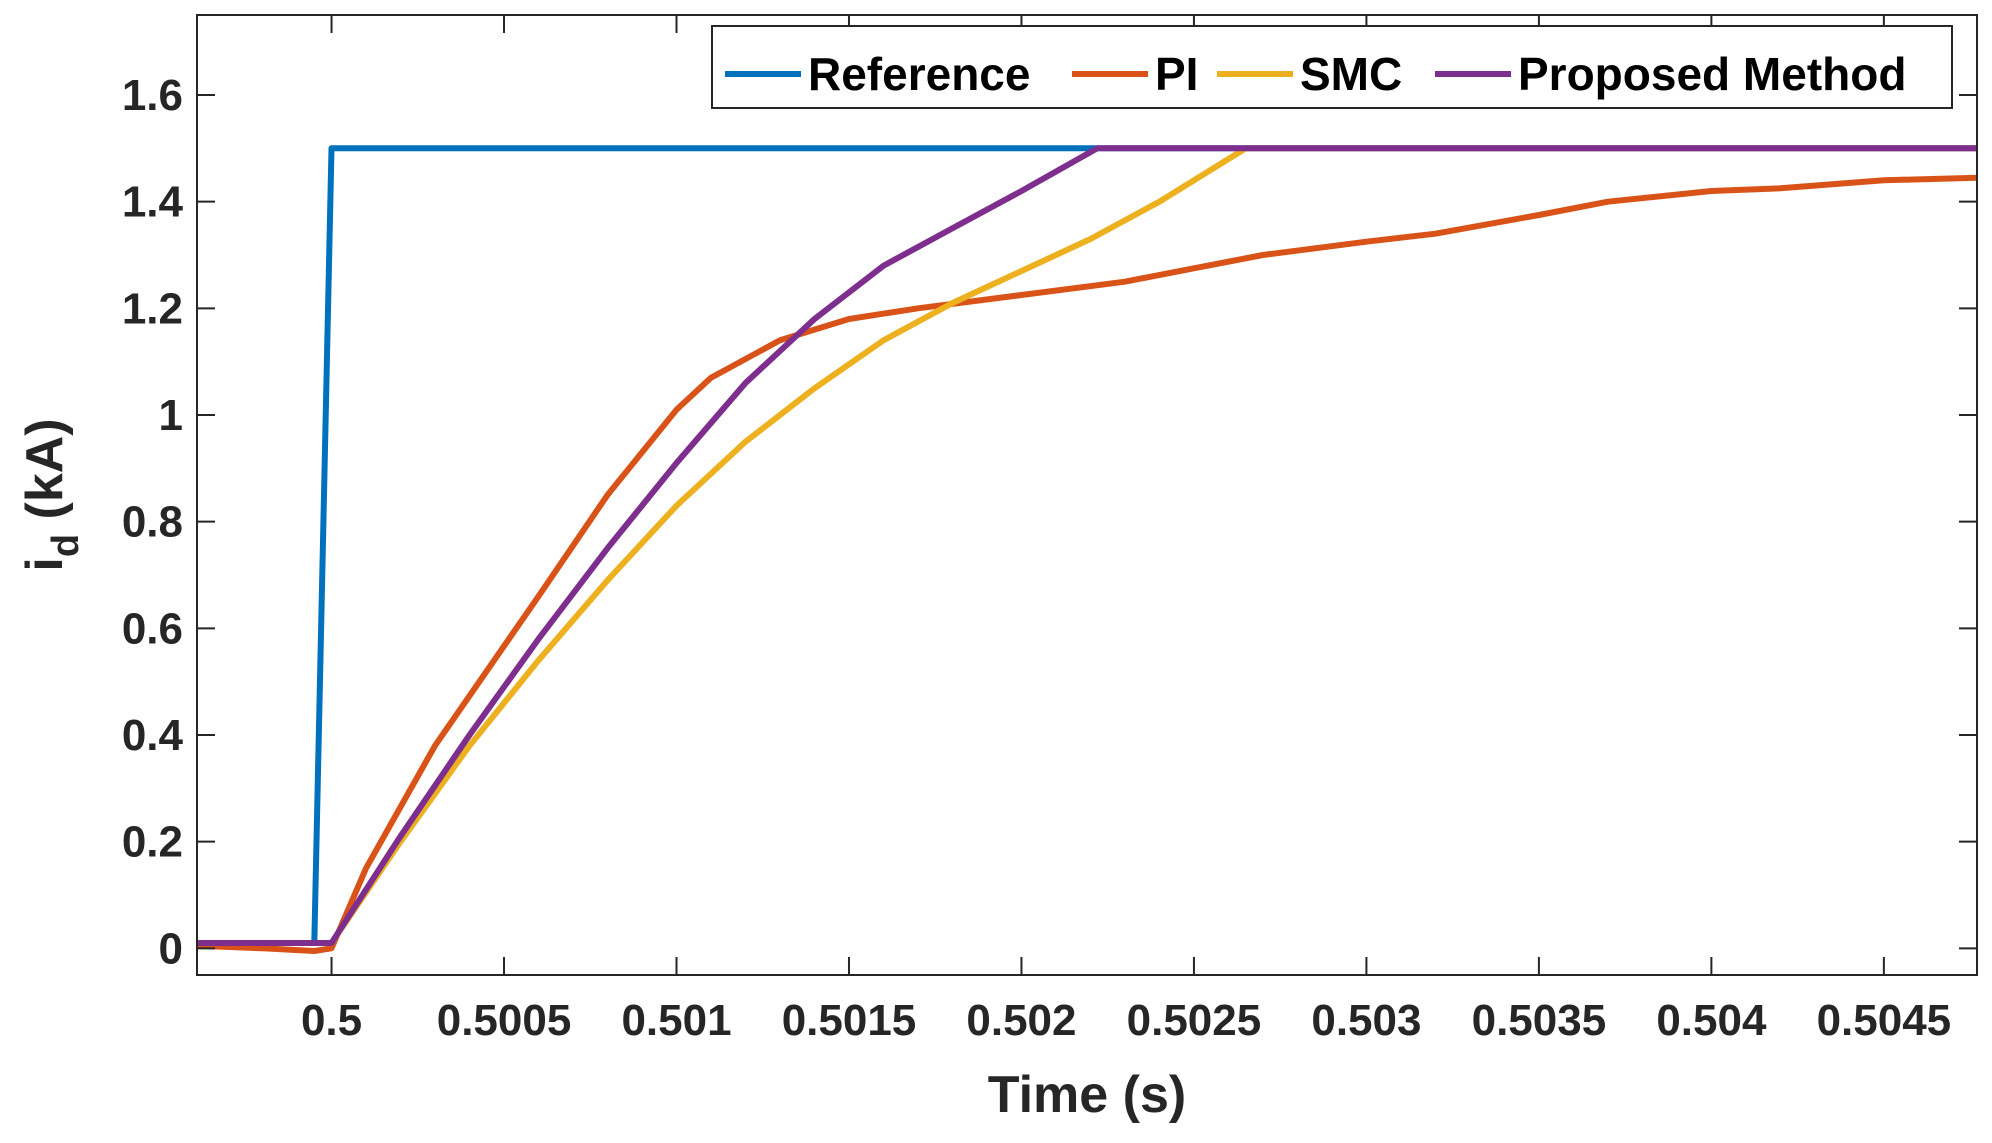  Describe the element at coordinates (676, 1020) in the screenshot. I see `x-tick-label: 0.501` at that location.